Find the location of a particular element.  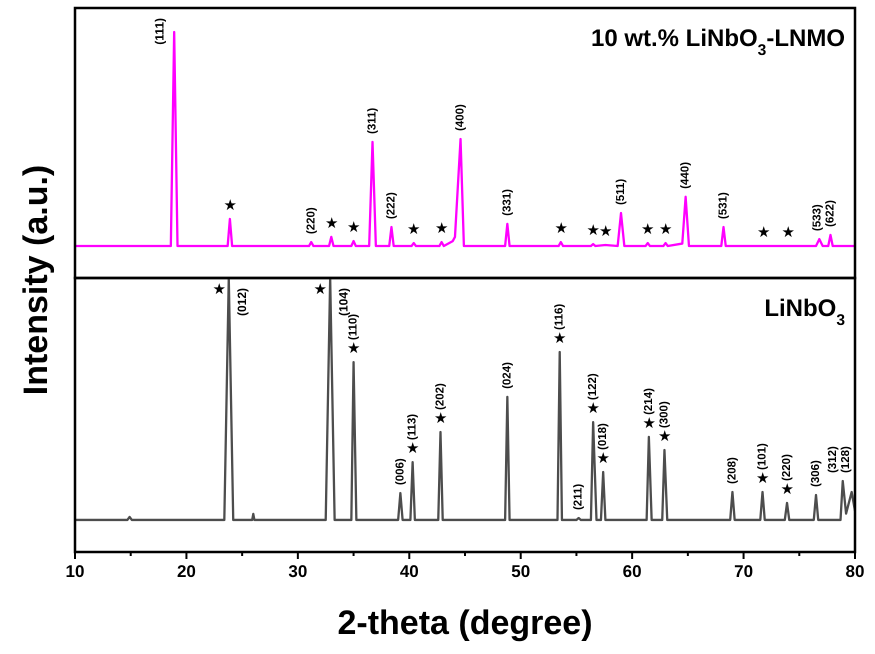

annotation: (622) is located at coordinates (830, 213).